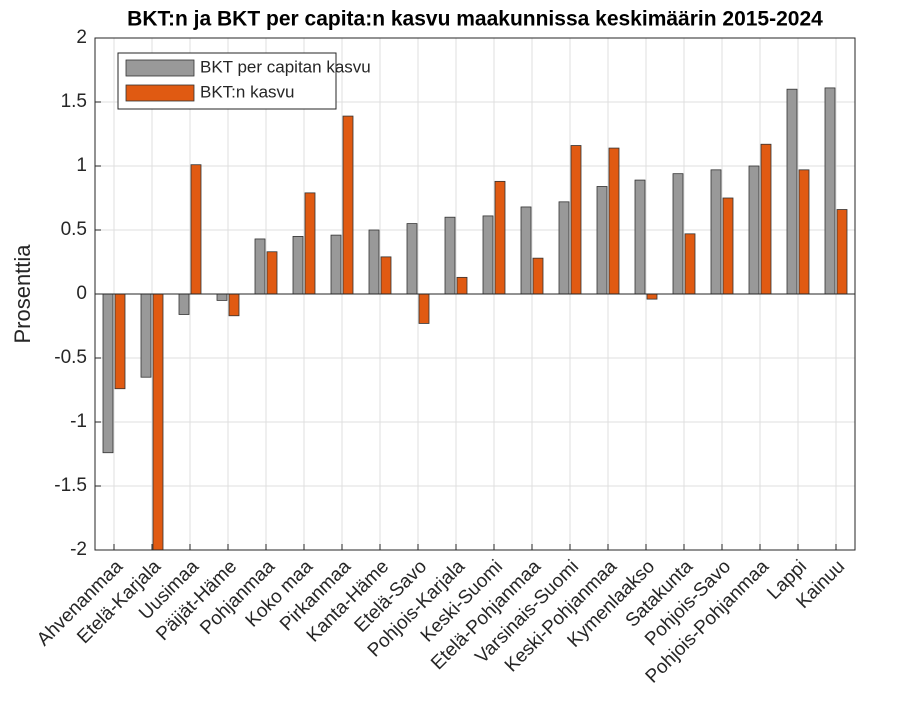 The image size is (905, 721). What do you see at coordinates (70, 357) in the screenshot?
I see `y-tick-label: -0.5` at bounding box center [70, 357].